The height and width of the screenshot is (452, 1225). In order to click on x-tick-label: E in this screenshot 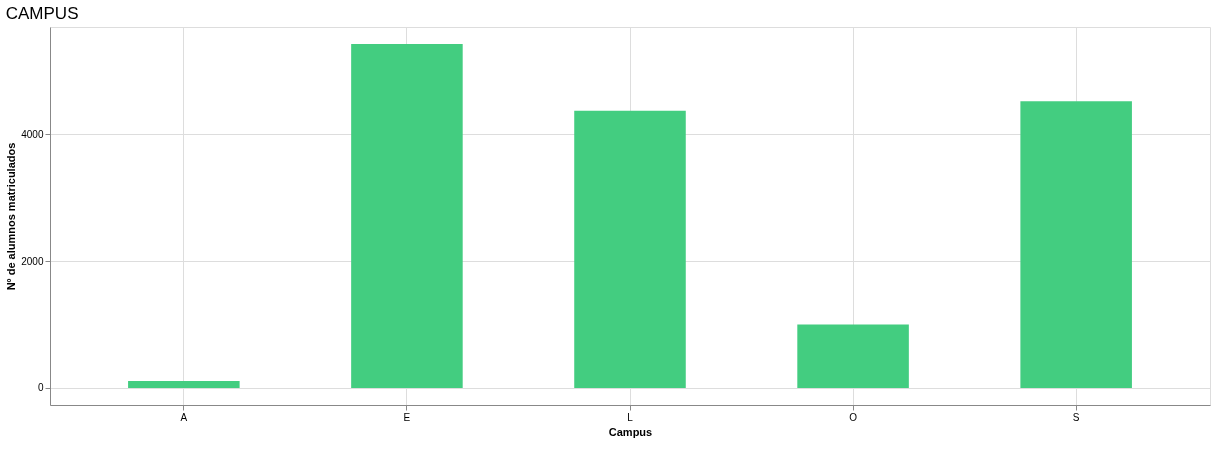, I will do `click(407, 417)`.